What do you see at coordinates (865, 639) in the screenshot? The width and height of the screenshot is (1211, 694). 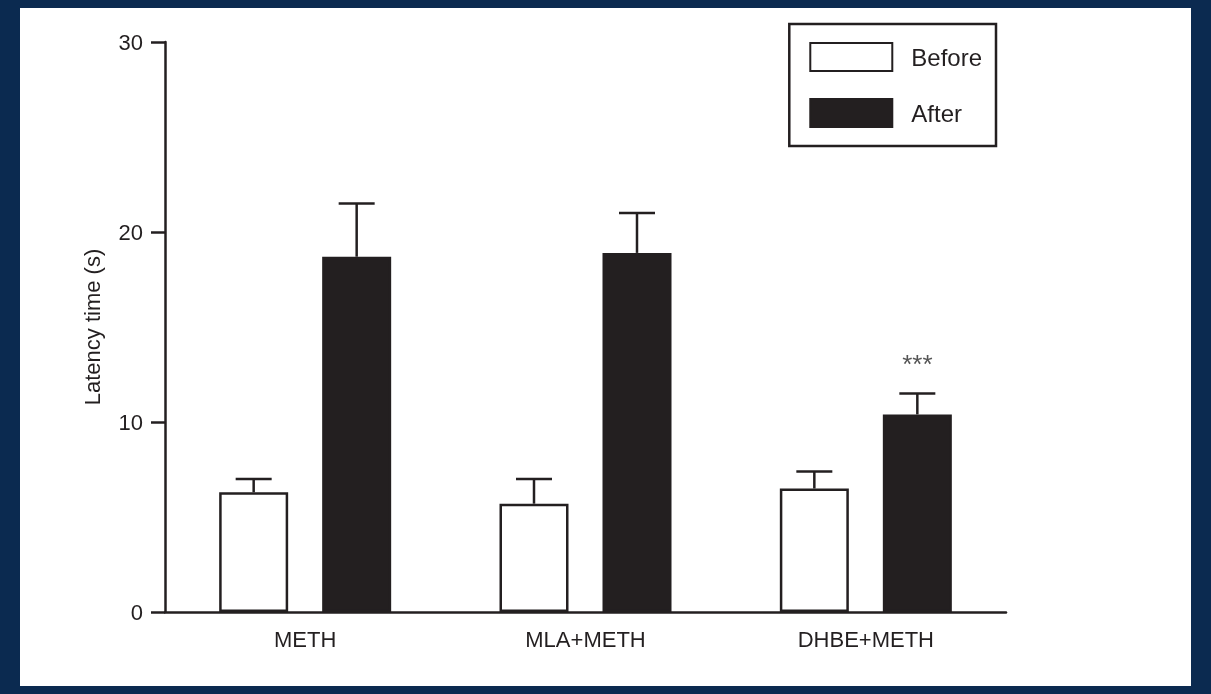 I see `x-tick-label: DHBE+METH` at bounding box center [865, 639].